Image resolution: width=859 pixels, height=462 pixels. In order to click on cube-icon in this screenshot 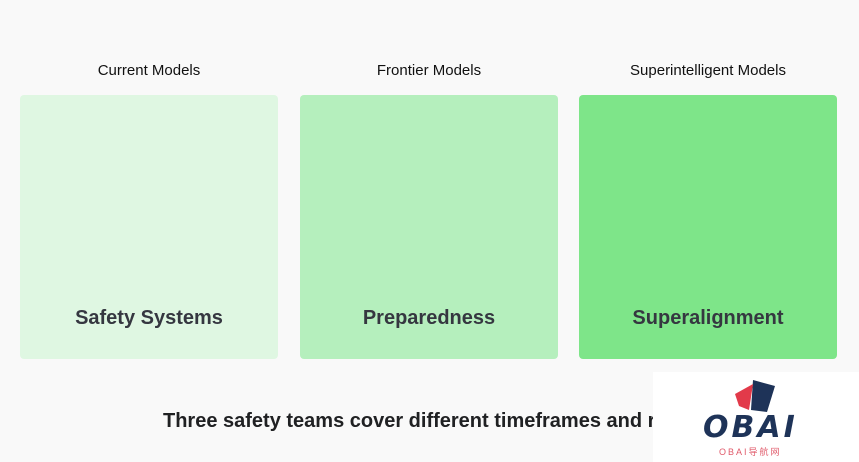, I will do `click(755, 396)`.